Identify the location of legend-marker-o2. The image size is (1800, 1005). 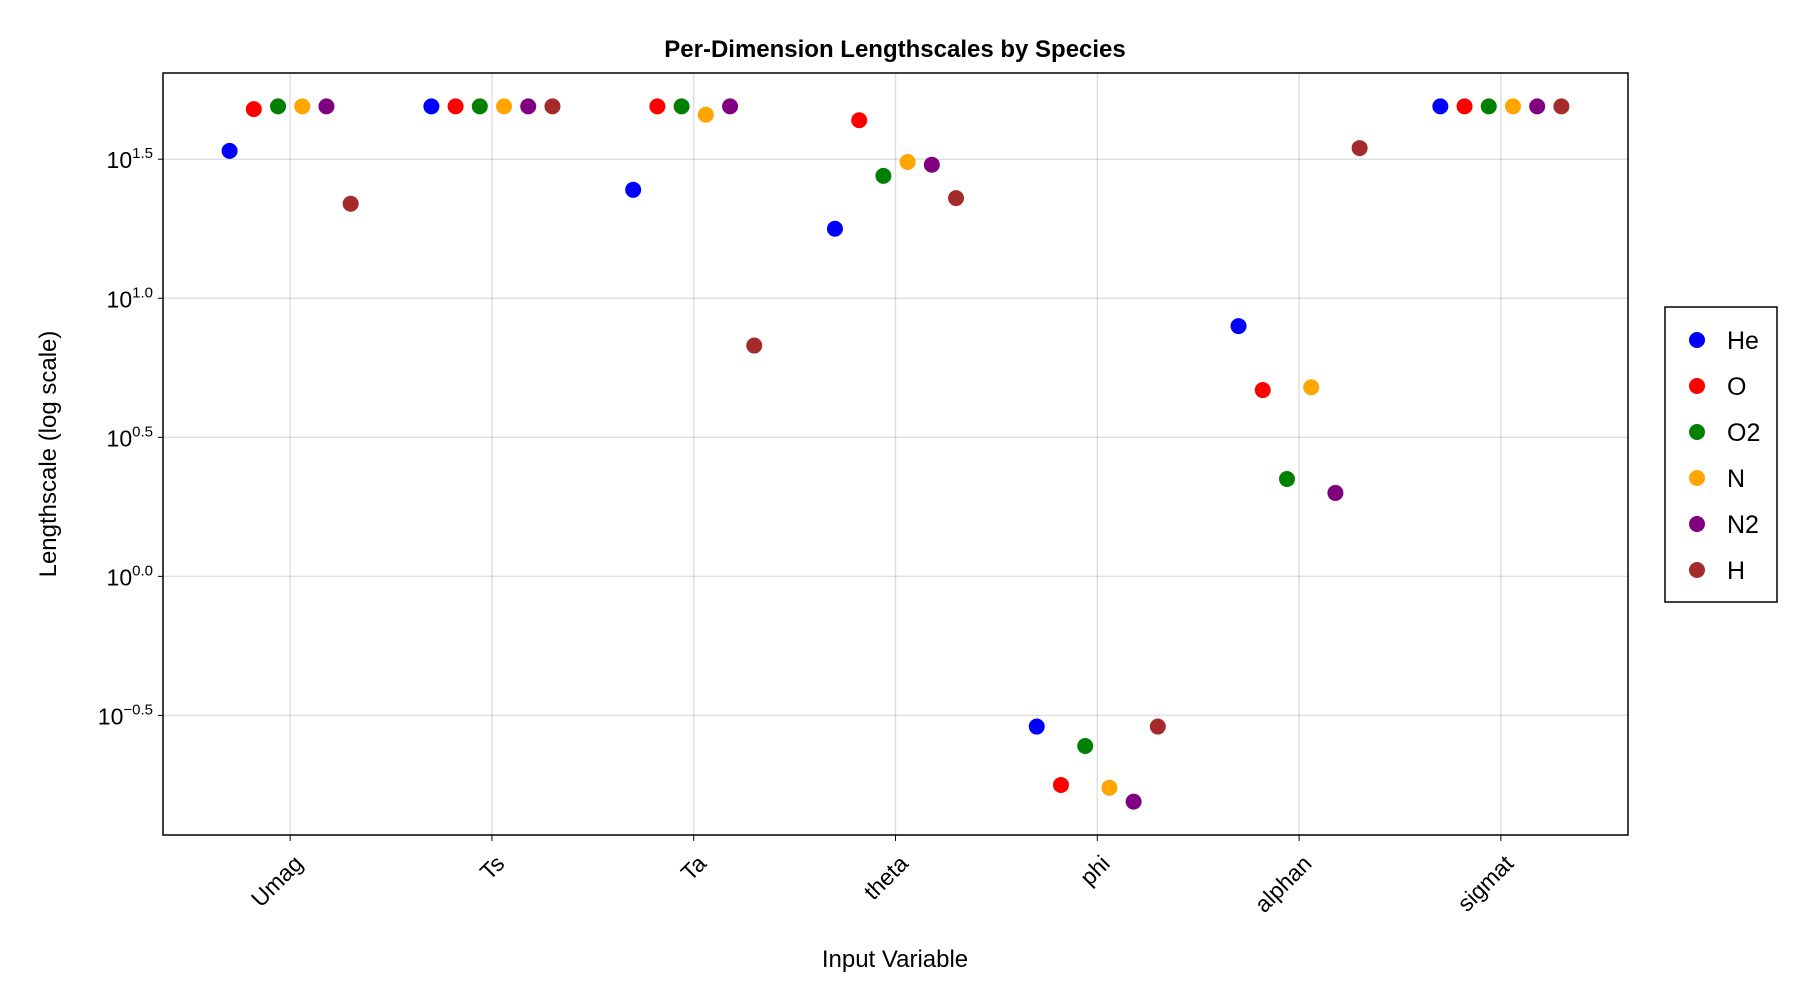
(1697, 432).